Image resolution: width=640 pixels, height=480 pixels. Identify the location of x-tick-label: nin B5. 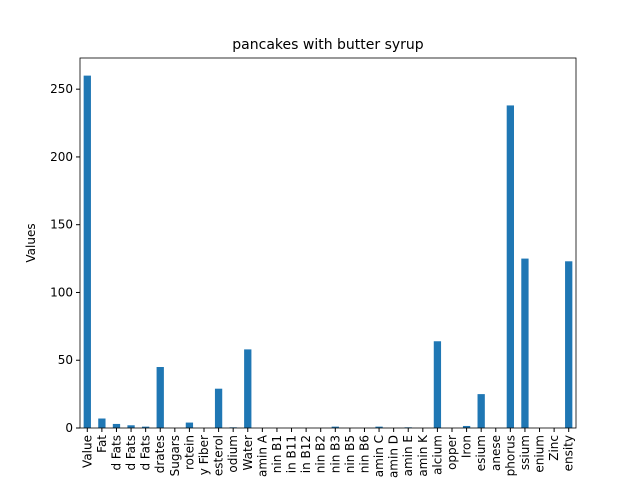
(350, 454).